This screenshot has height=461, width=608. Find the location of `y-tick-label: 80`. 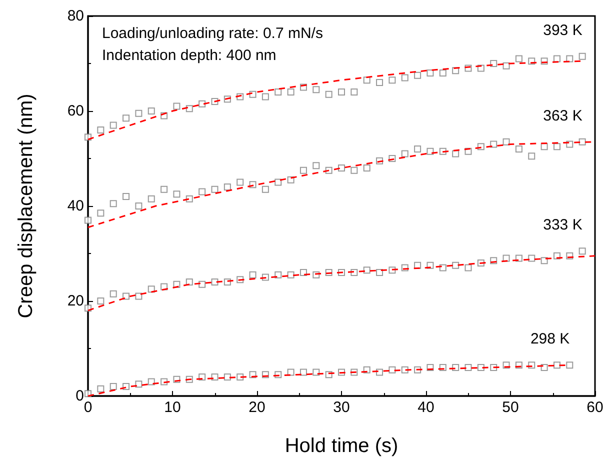

y-tick-label: 80 is located at coordinates (75, 16).